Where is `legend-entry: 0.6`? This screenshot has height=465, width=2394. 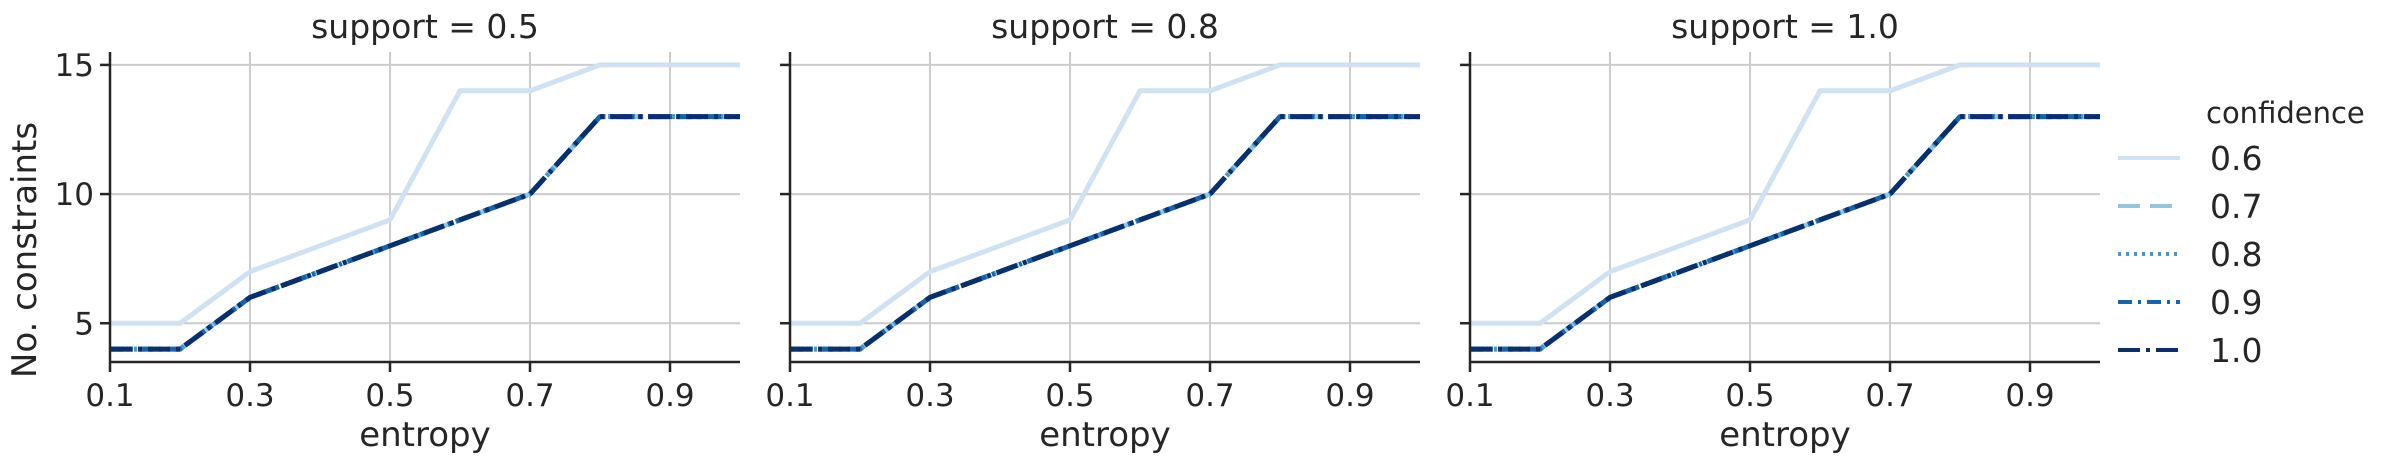 legend-entry: 0.6 is located at coordinates (2190, 158).